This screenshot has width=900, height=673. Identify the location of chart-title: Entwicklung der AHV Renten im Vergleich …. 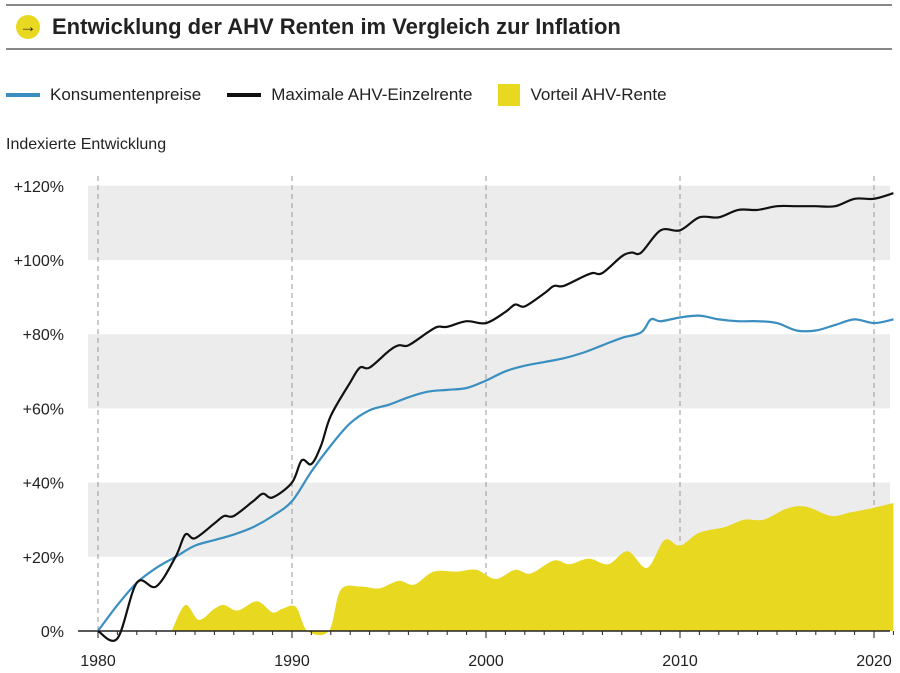
(336, 26).